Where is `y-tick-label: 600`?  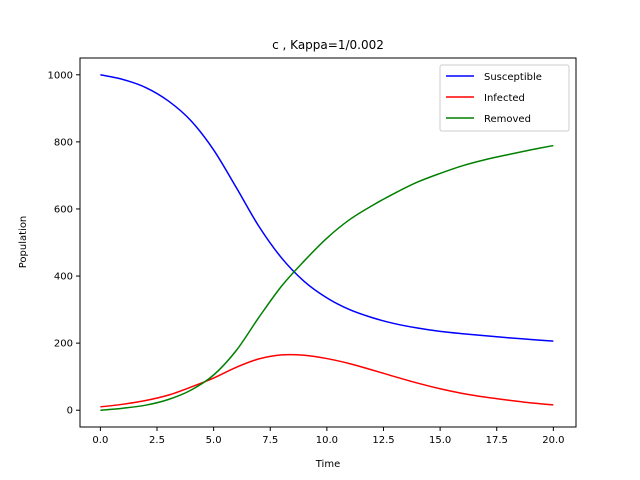 y-tick-label: 600 is located at coordinates (63, 209).